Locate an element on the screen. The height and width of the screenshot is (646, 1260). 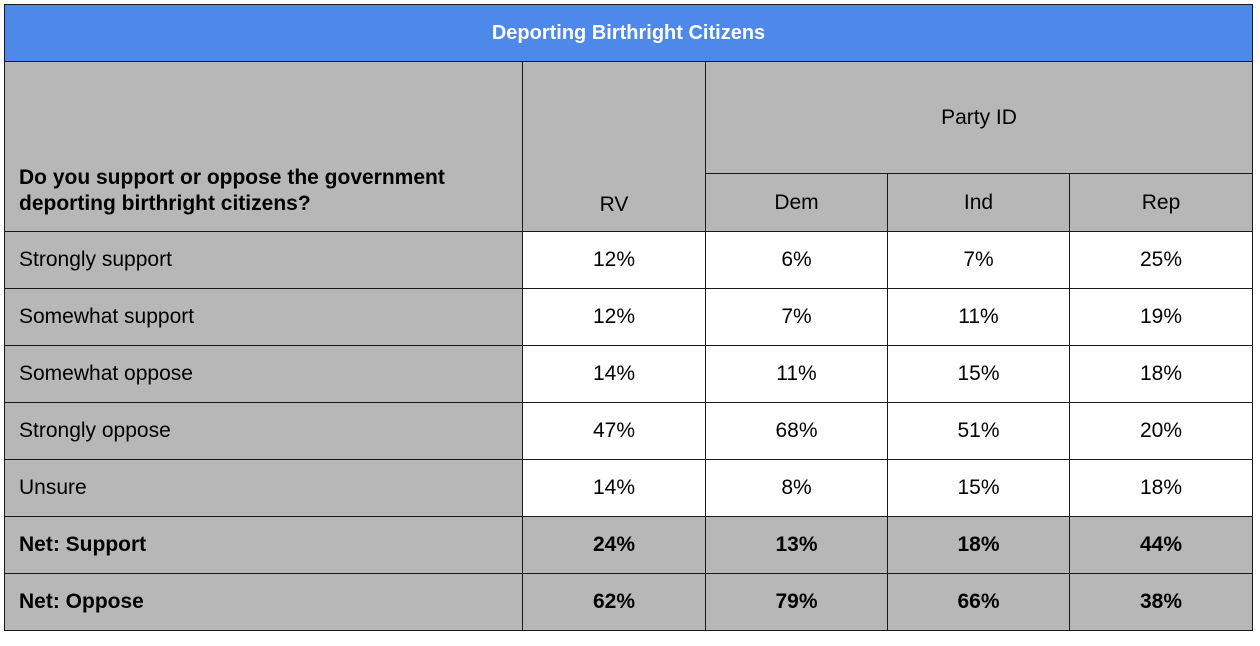
value-cell-ind: 66% is located at coordinates (978, 602).